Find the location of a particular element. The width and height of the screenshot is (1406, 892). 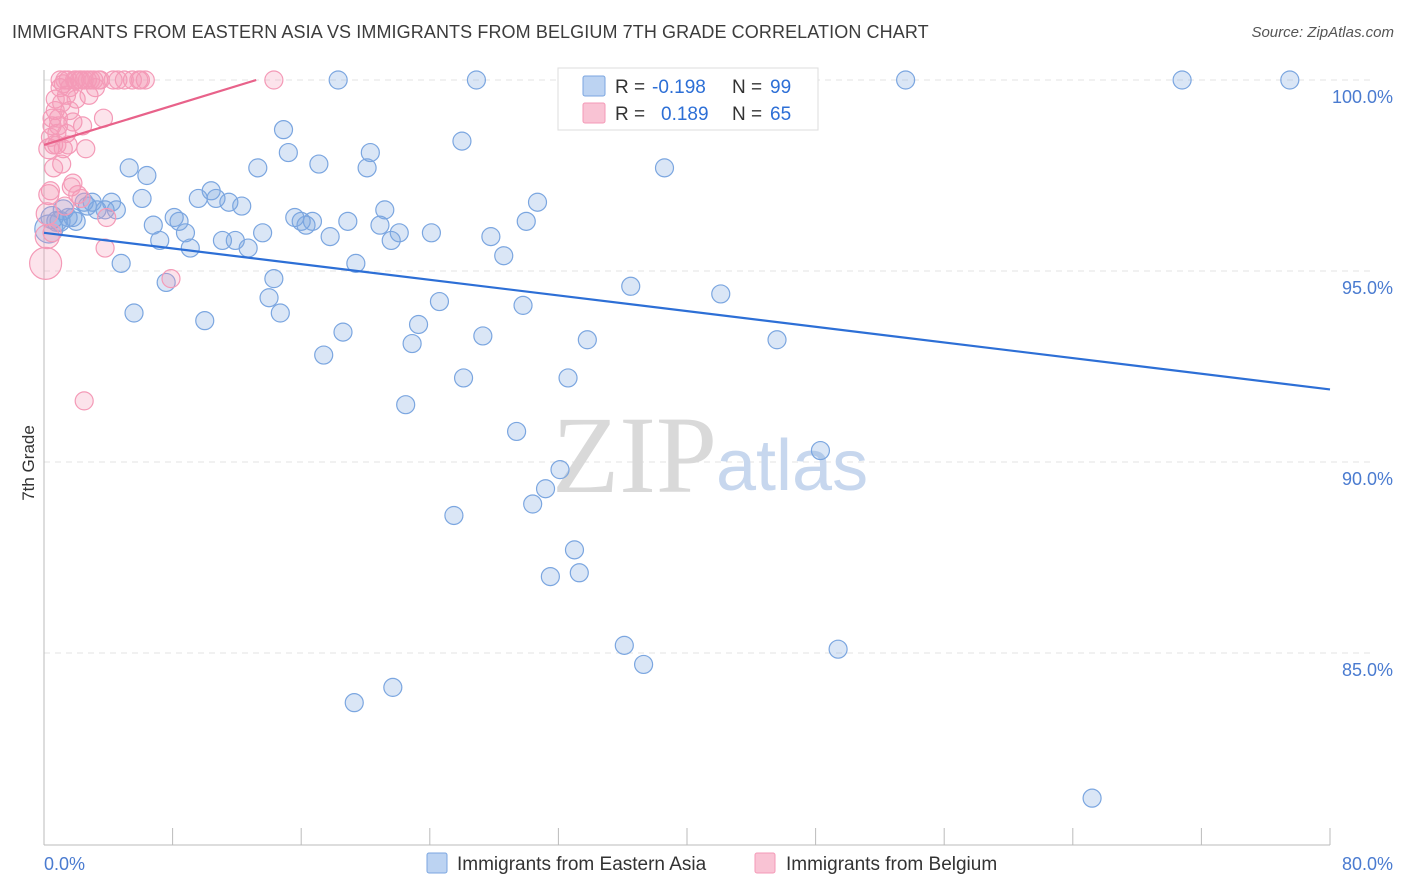

watermark-zip: ZIP is located at coordinates (634, 455).